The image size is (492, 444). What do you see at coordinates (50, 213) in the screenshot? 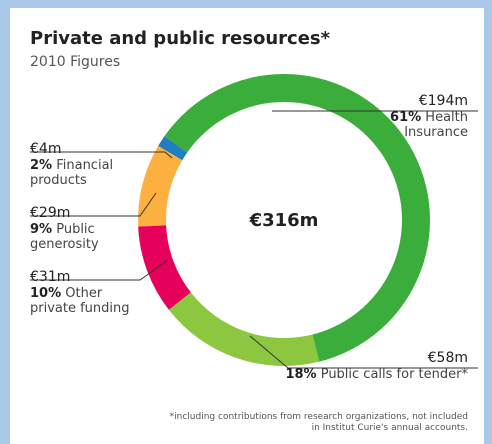
I see `value-label: €29m` at bounding box center [50, 213].